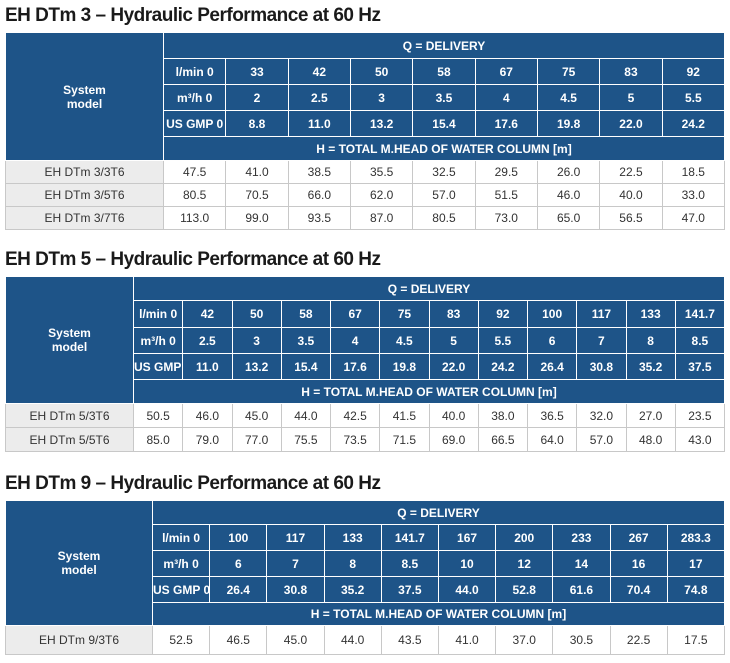  I want to click on head-value: 85.0, so click(158, 439).